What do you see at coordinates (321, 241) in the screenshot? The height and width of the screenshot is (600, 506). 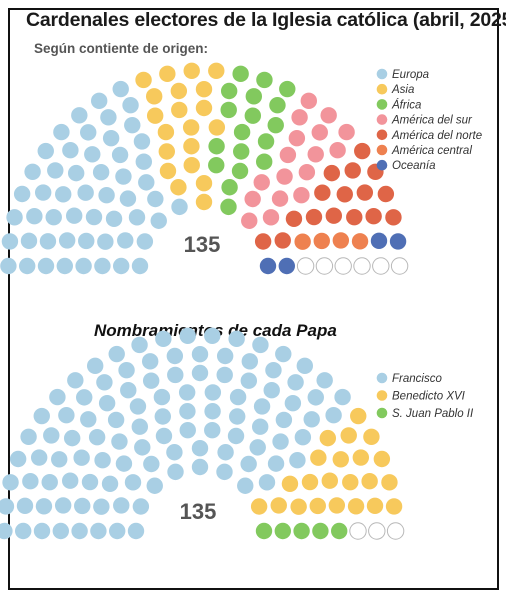 I see `seat-américa-central` at bounding box center [321, 241].